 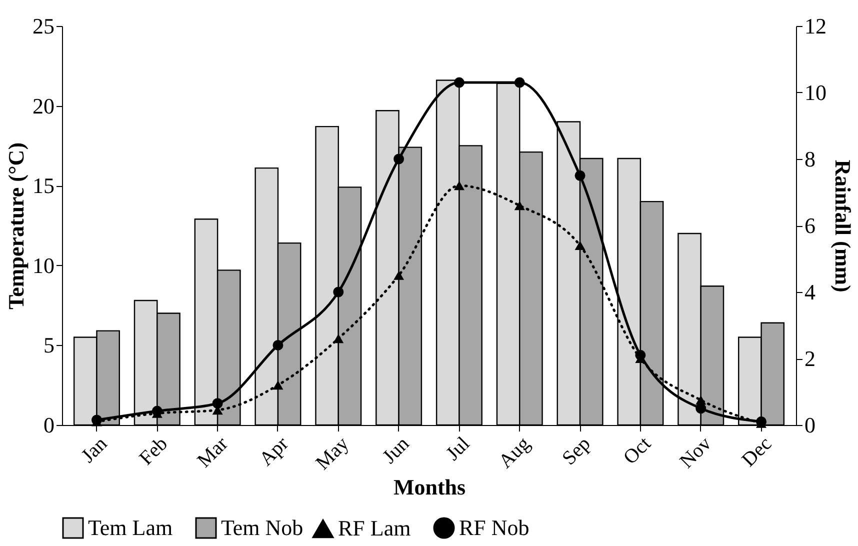 I want to click on y2-tick-label: 0, so click(x=810, y=425).